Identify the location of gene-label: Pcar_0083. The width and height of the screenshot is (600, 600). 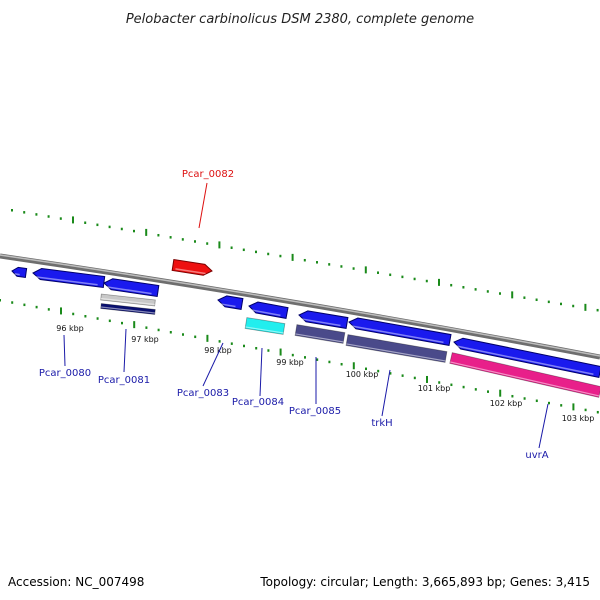
(203, 393).